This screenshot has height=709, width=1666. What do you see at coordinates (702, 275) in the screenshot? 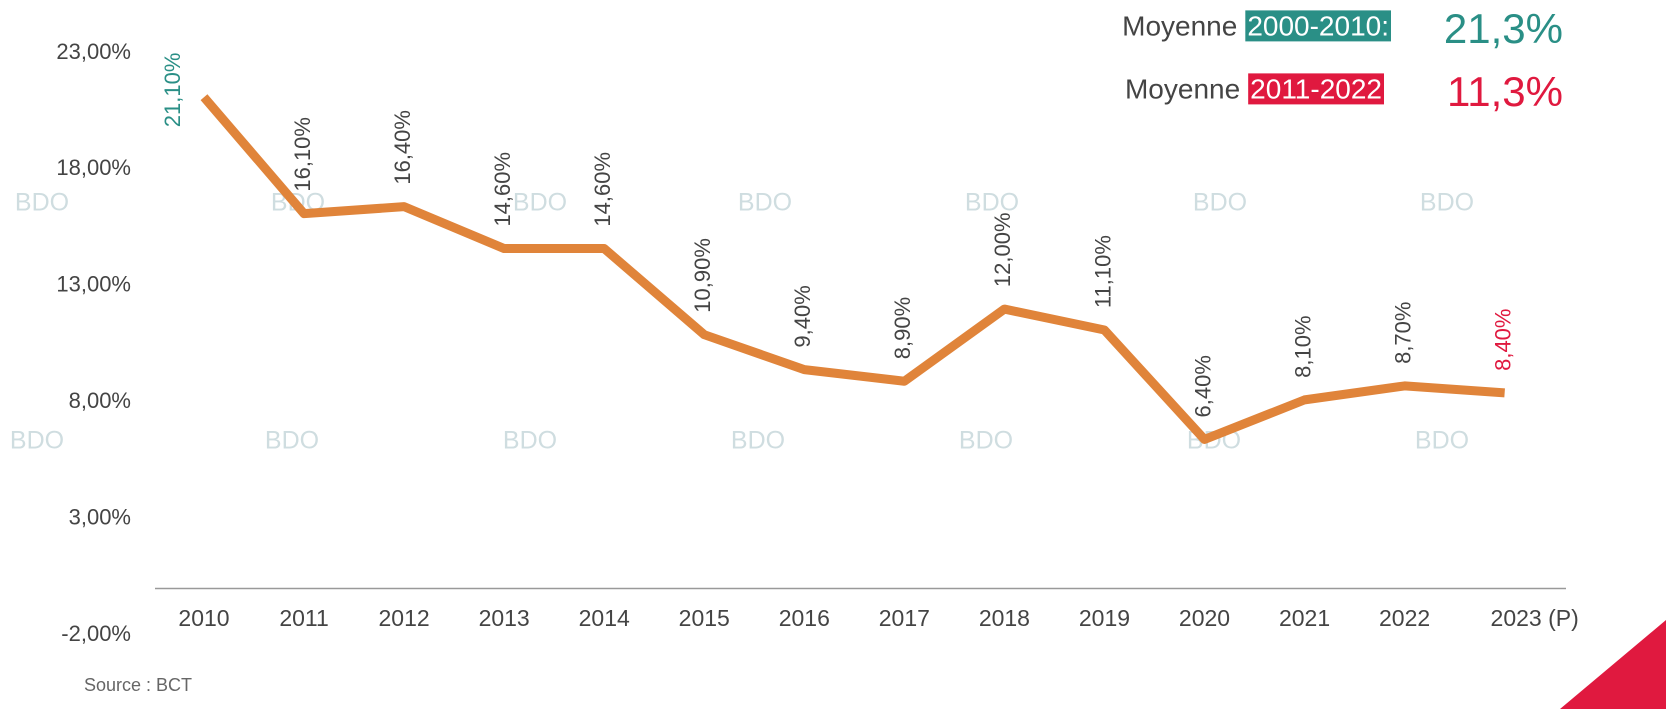
I see `data-label: 10,90%` at bounding box center [702, 275].